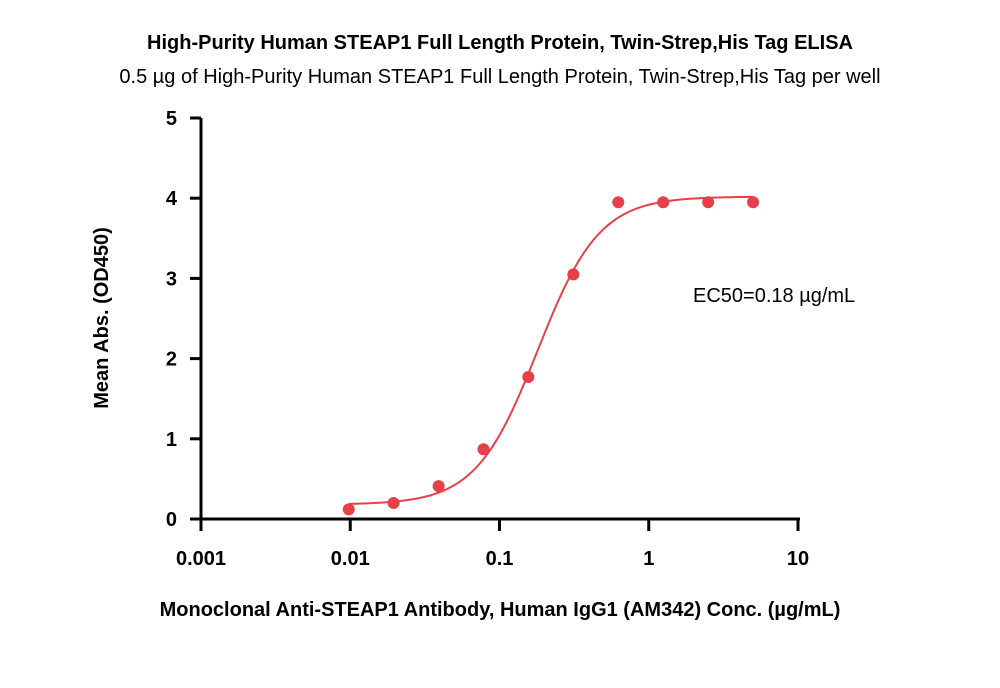  I want to click on x-tick-label: 10, so click(798, 559).